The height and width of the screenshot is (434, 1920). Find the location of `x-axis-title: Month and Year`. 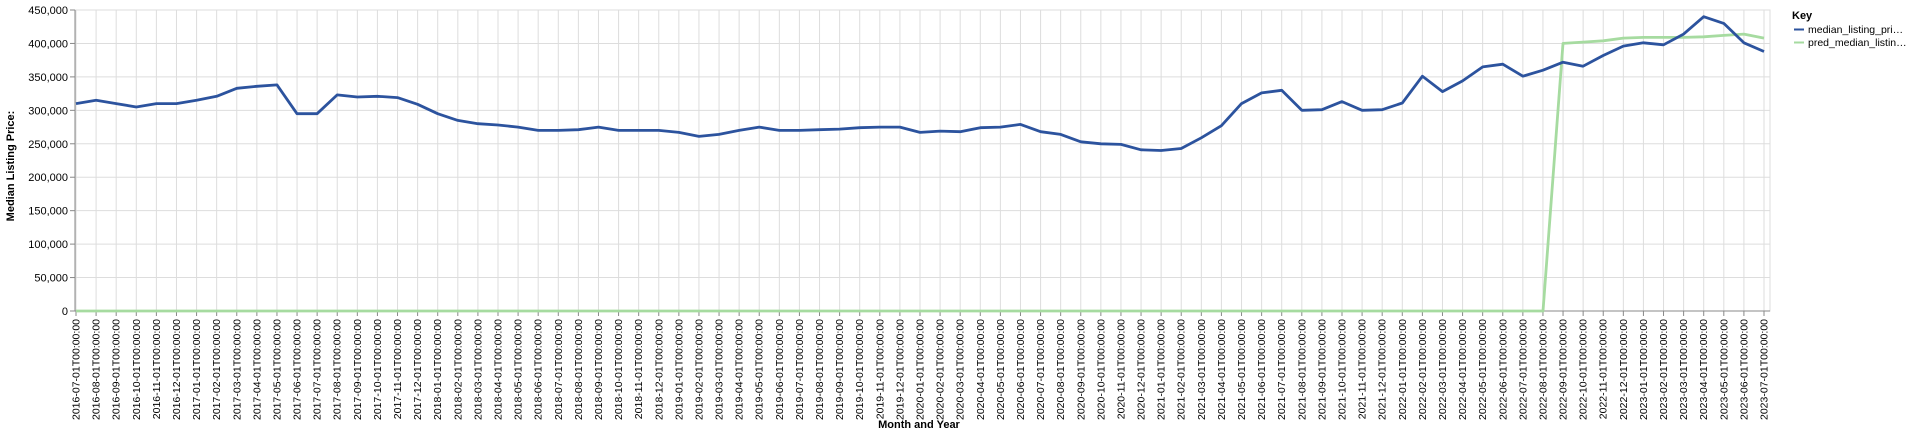

x-axis-title: Month and Year is located at coordinates (919, 425).